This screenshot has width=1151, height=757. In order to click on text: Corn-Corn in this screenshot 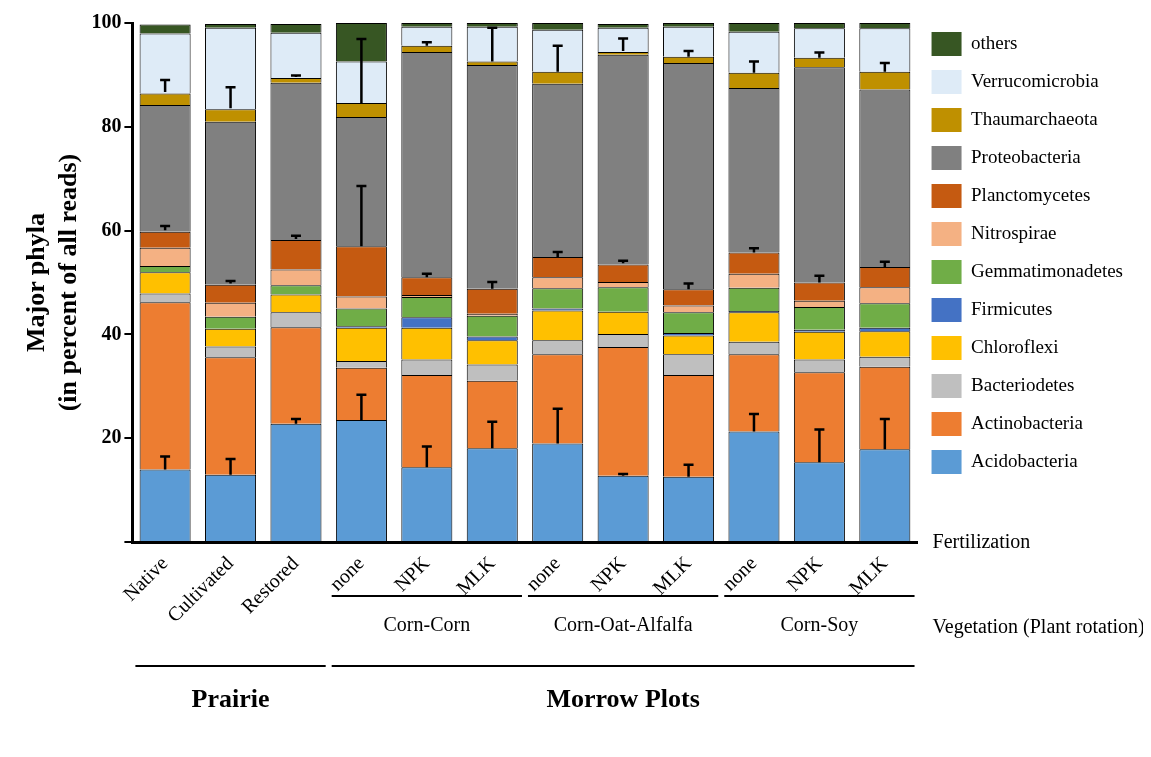, I will do `click(427, 624)`.